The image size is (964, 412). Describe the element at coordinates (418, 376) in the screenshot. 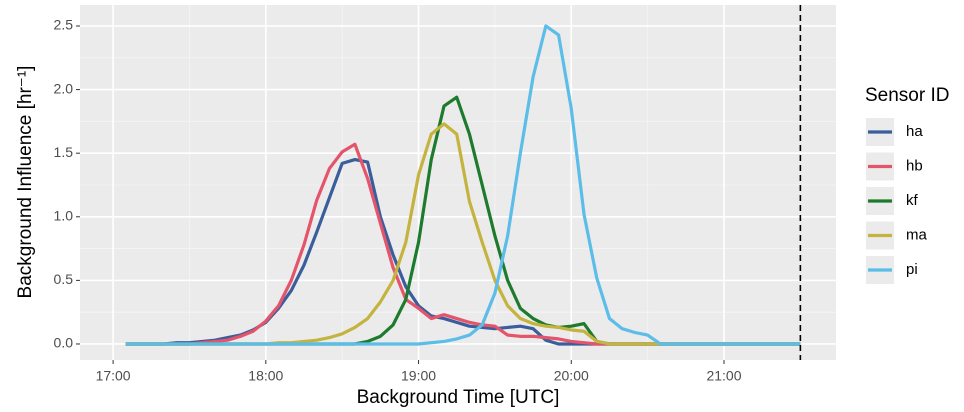

I see `x-tick-label: 19:00` at that location.